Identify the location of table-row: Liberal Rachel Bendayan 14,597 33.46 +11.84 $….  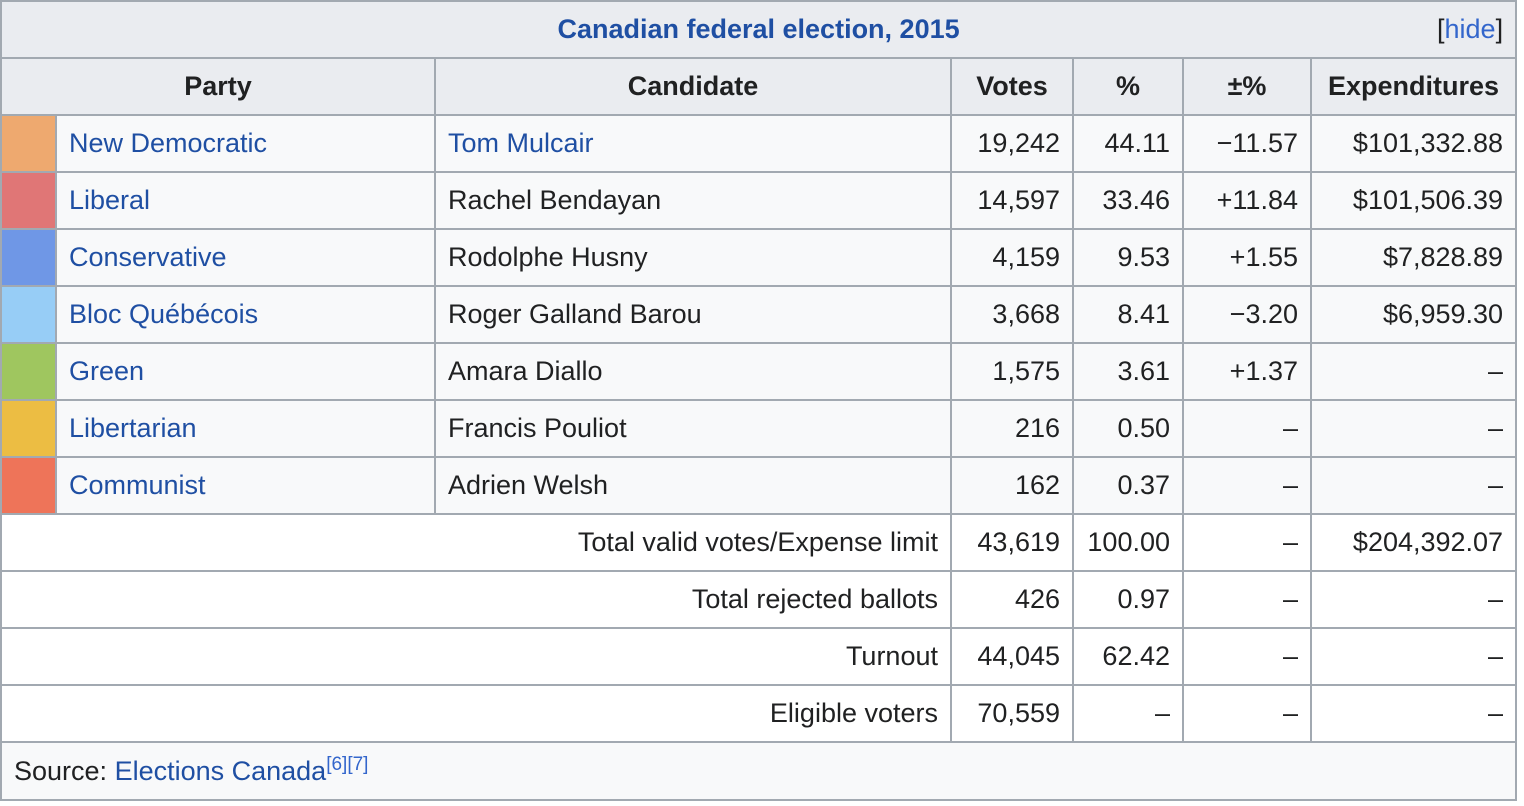
(759, 200).